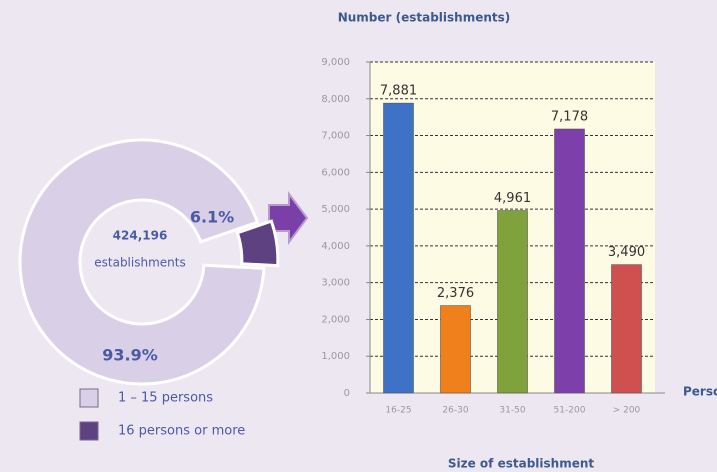 This screenshot has width=717, height=472. I want to click on y-tick-label: 4,000, so click(335, 246).